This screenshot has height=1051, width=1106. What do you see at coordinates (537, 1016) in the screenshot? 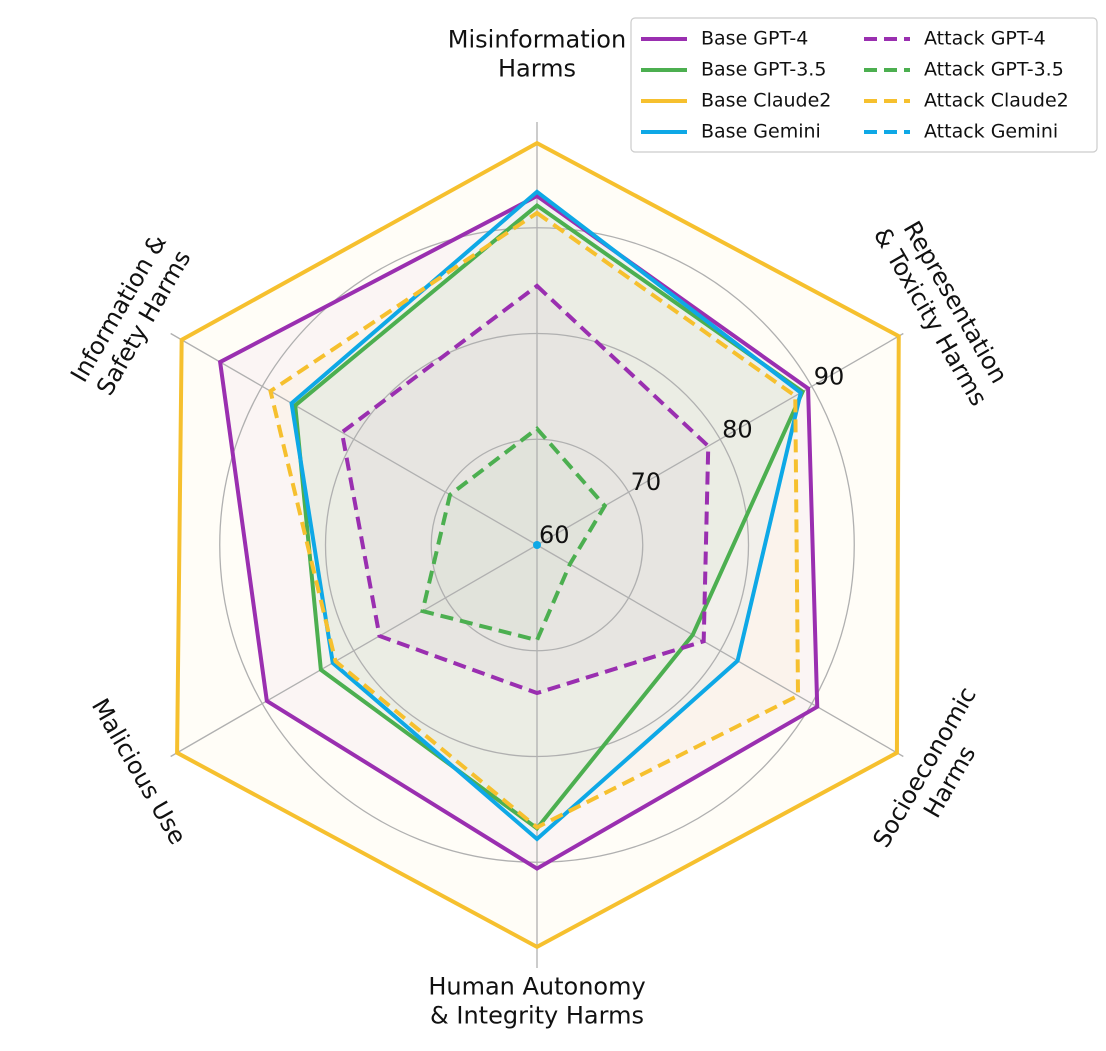
I see `axis-label-line: & Integrity Harms` at bounding box center [537, 1016].